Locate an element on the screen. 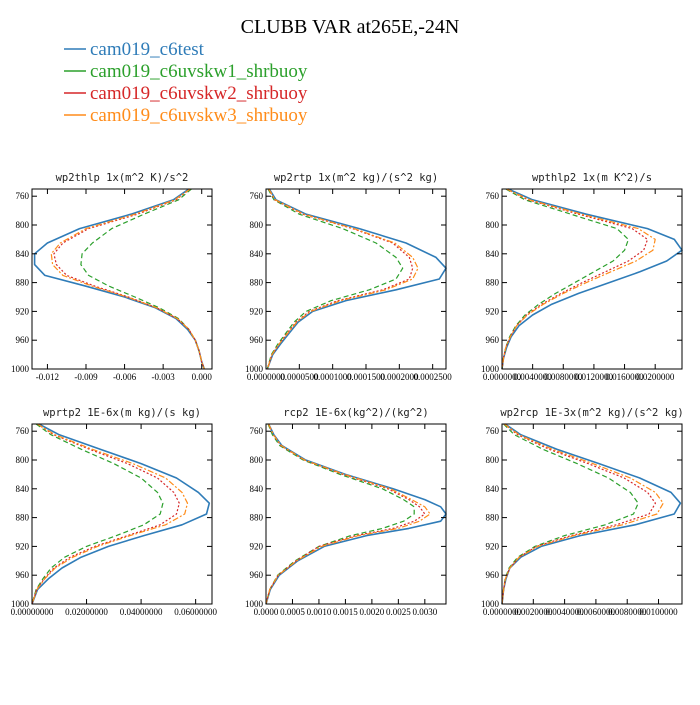 The width and height of the screenshot is (700, 705). legend-entry: cam019_c6uvskw3_shrbuoy is located at coordinates (186, 115).